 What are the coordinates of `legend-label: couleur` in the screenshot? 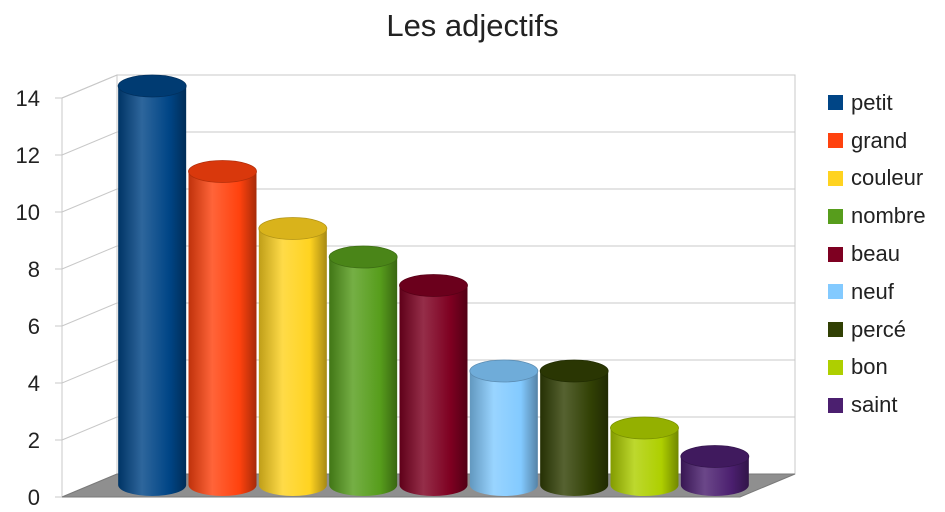 It's located at (887, 178).